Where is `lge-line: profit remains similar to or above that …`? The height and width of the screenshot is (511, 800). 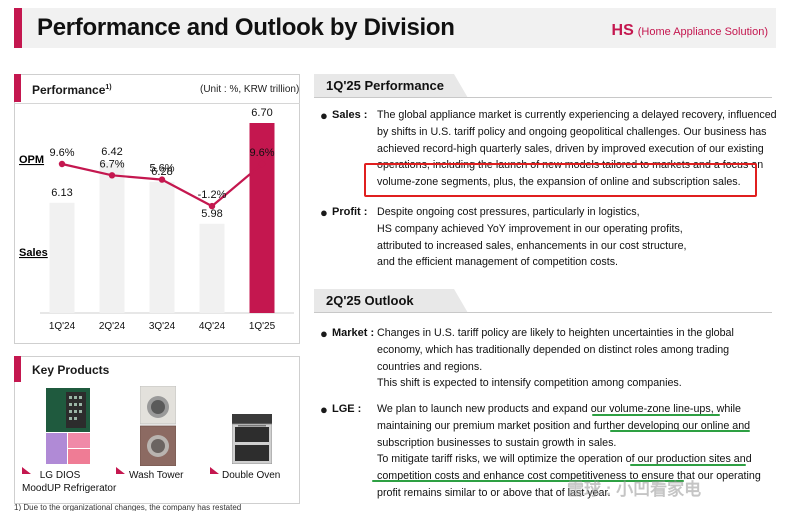
lge-line: profit remains similar to or above that … is located at coordinates (494, 492).